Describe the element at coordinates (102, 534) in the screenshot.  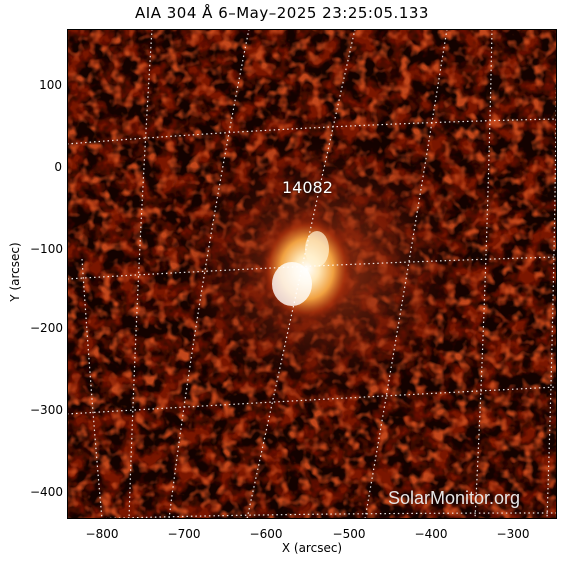
I see `x-tick-label: −800` at that location.